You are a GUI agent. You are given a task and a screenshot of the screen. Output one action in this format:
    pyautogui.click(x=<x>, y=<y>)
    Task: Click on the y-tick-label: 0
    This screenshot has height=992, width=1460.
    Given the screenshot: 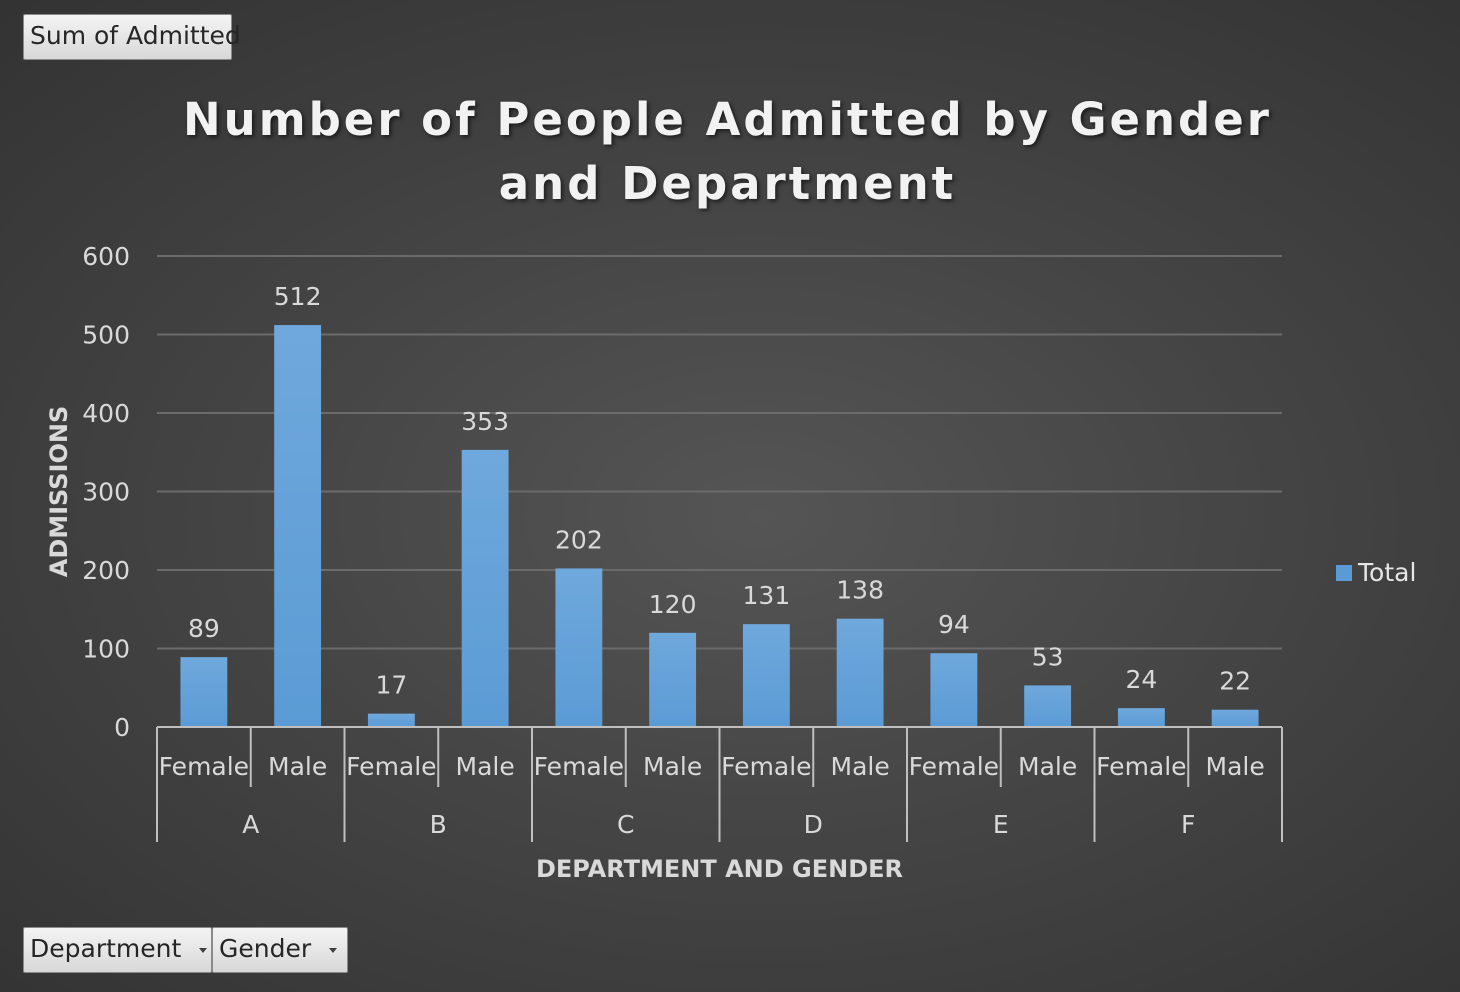 What is the action you would take?
    pyautogui.click(x=122, y=727)
    